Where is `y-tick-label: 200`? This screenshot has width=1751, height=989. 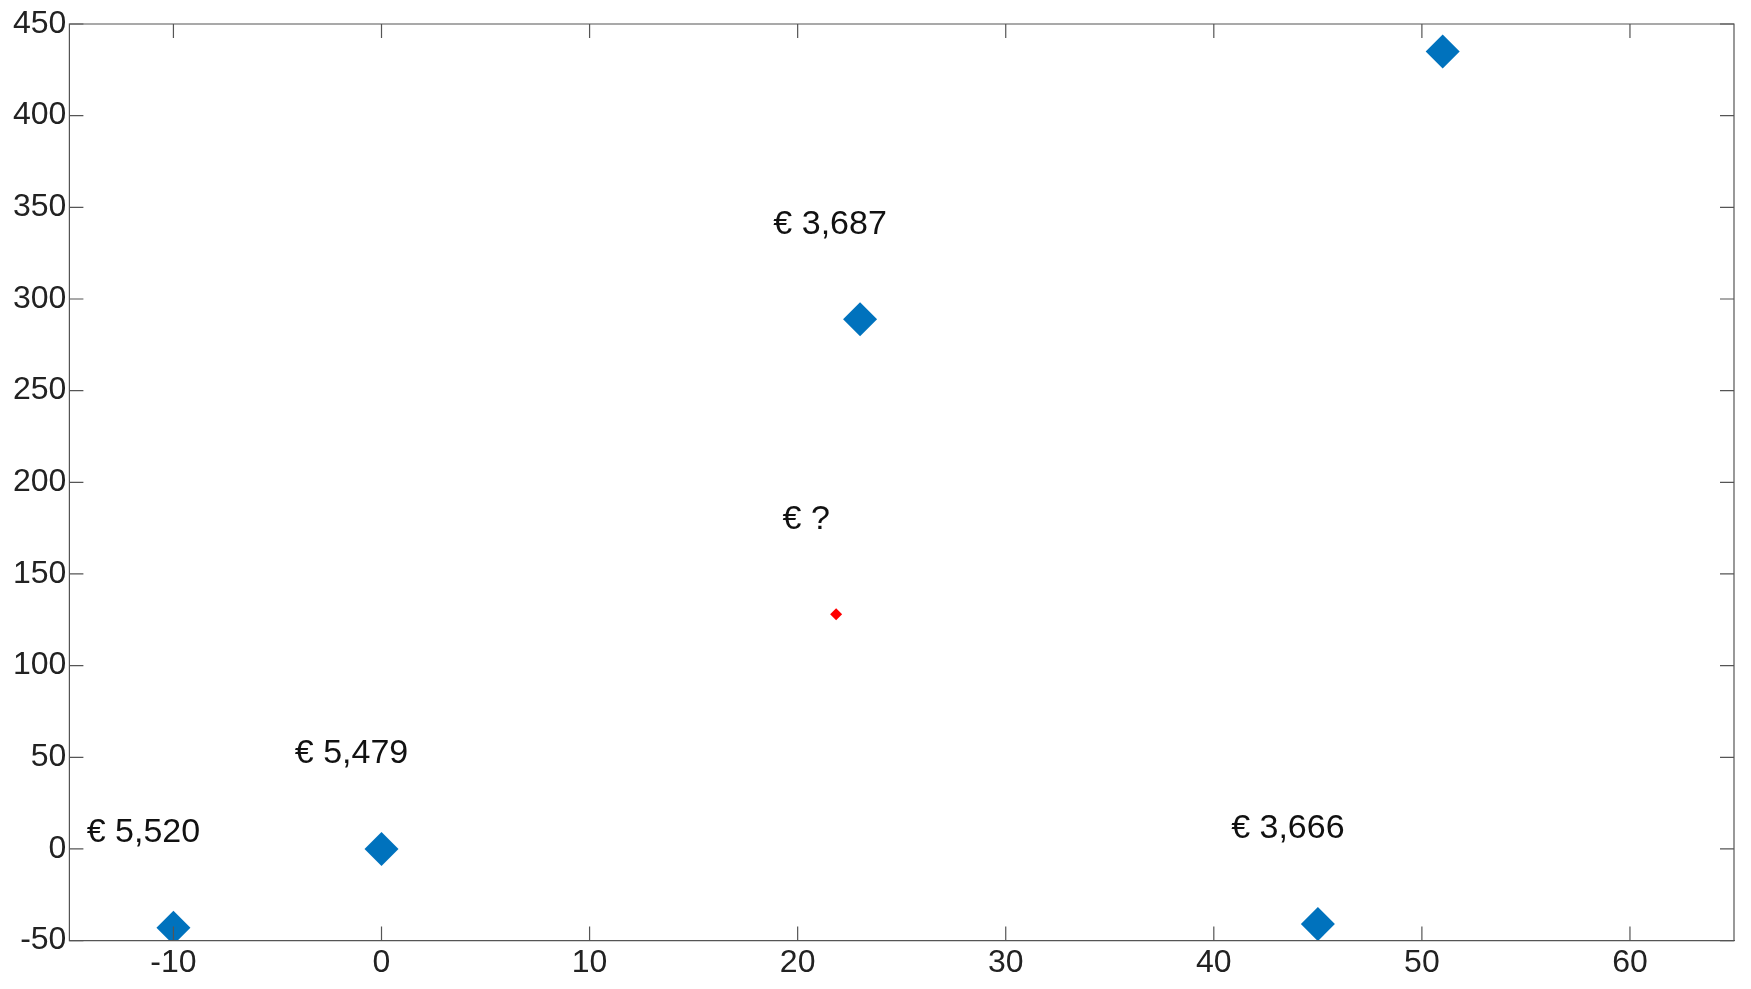
y-tick-label: 200 is located at coordinates (40, 480).